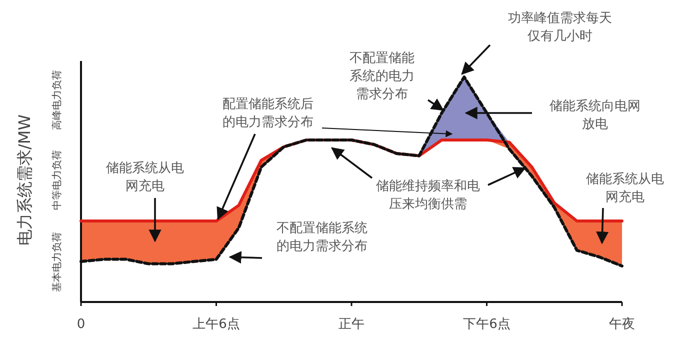  Describe the element at coordinates (57, 262) in the screenshot. I see `text: 基本电力负荷` at that location.